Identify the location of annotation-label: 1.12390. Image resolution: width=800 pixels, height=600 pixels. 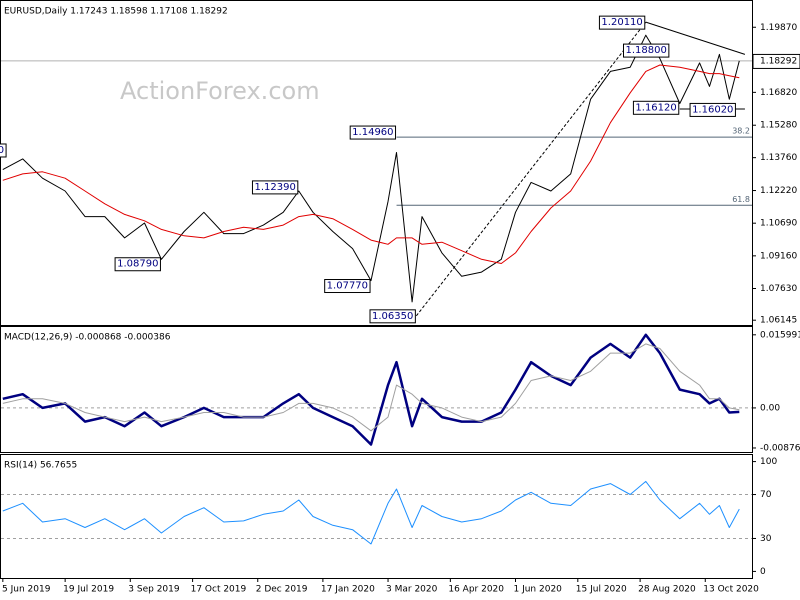
(274, 187).